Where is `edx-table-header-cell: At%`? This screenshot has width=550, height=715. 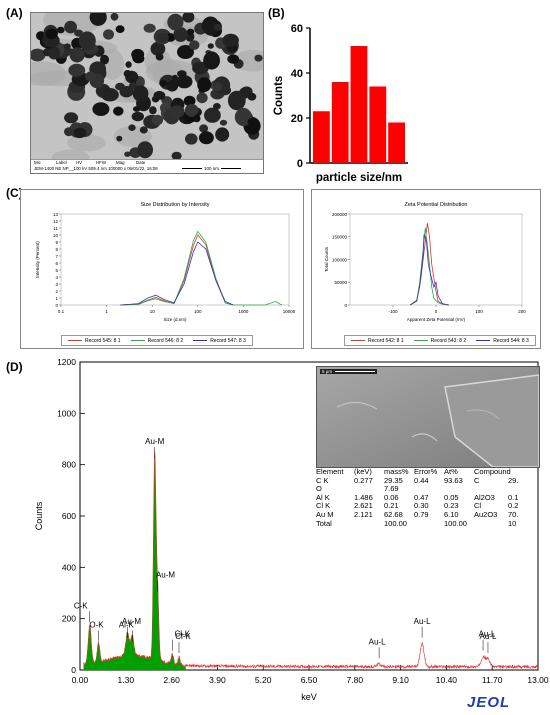
edx-table-header-cell: At% is located at coordinates (451, 471).